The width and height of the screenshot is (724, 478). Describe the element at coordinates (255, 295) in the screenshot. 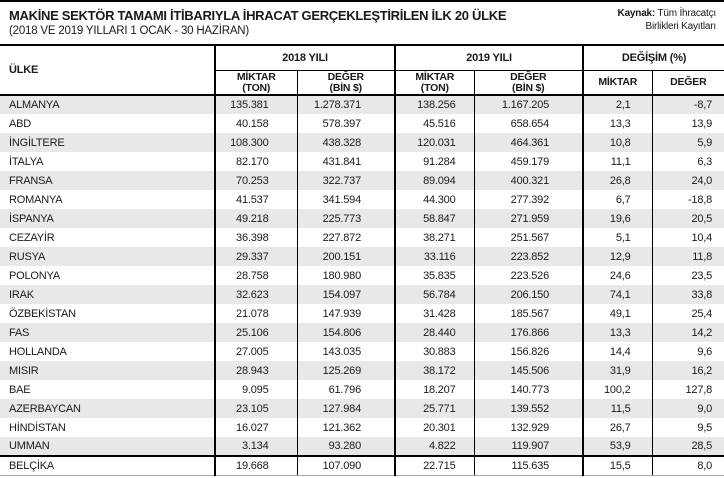

I see `value-cell: 32.623` at that location.